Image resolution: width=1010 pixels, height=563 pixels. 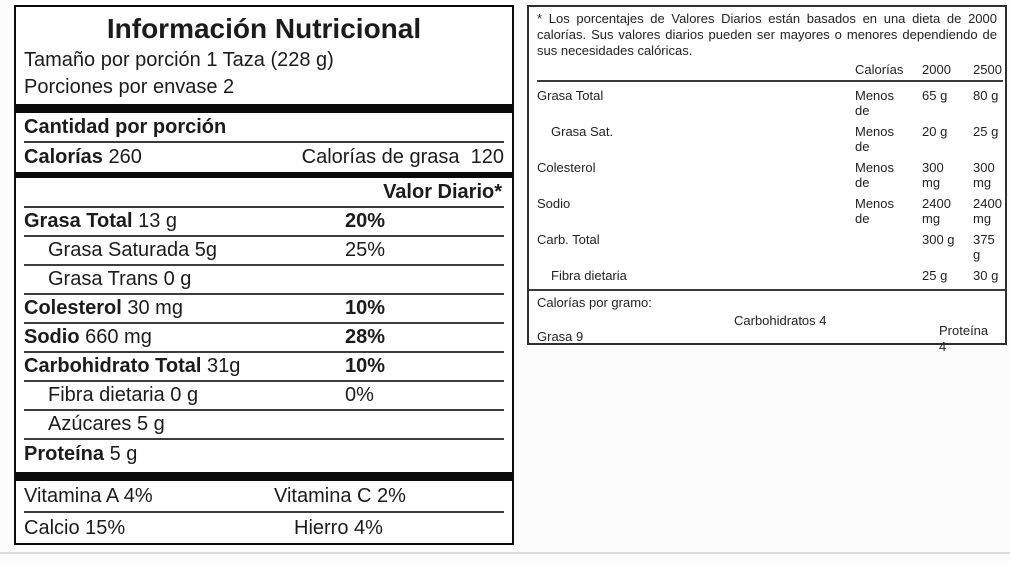 I want to click on calories-value: Calorías 260, so click(x=83, y=157).